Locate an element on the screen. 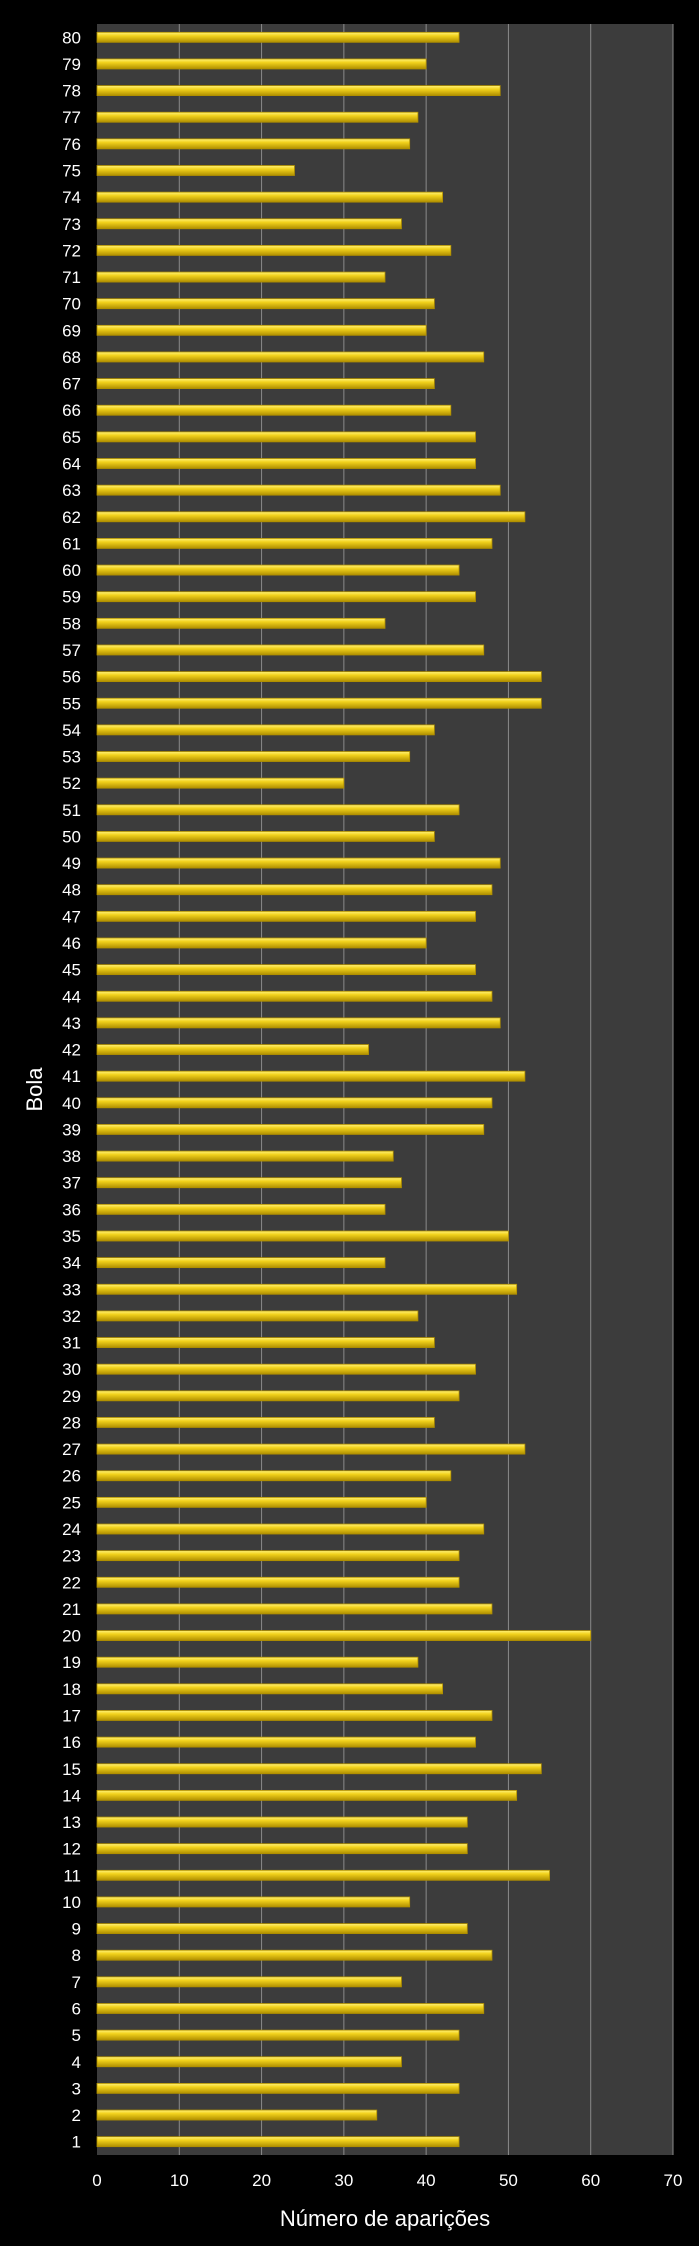  y-tick-label: 58 is located at coordinates (71, 623).